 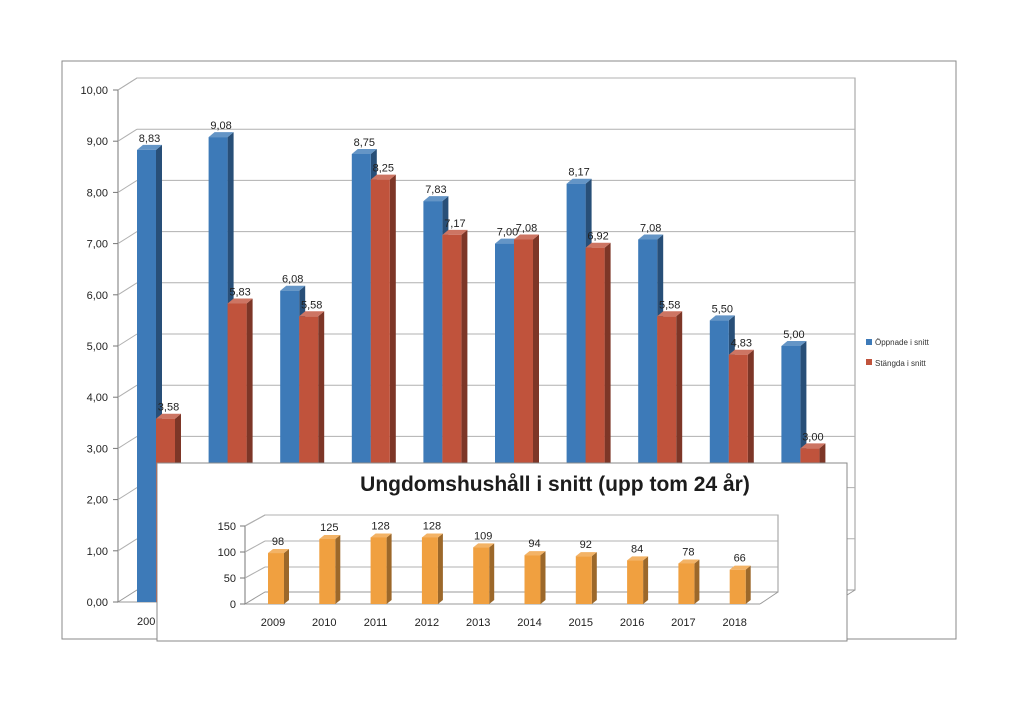 I want to click on inset-bar-2010, so click(x=330, y=569).